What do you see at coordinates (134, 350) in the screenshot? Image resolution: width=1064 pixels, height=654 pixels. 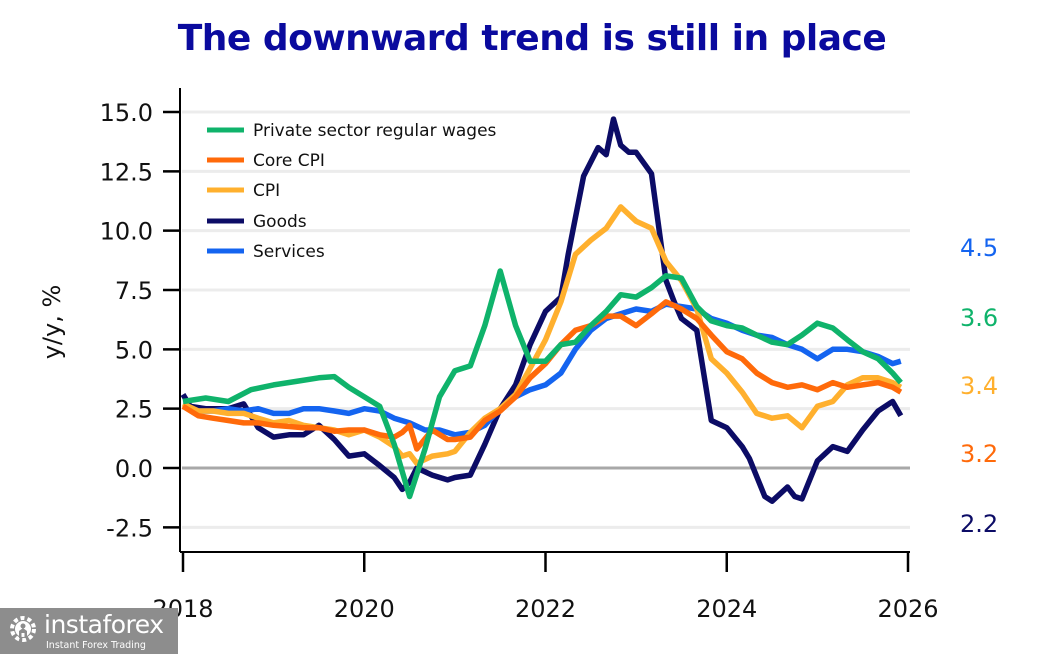 I see `y-tick-label: 5.0` at bounding box center [134, 350].